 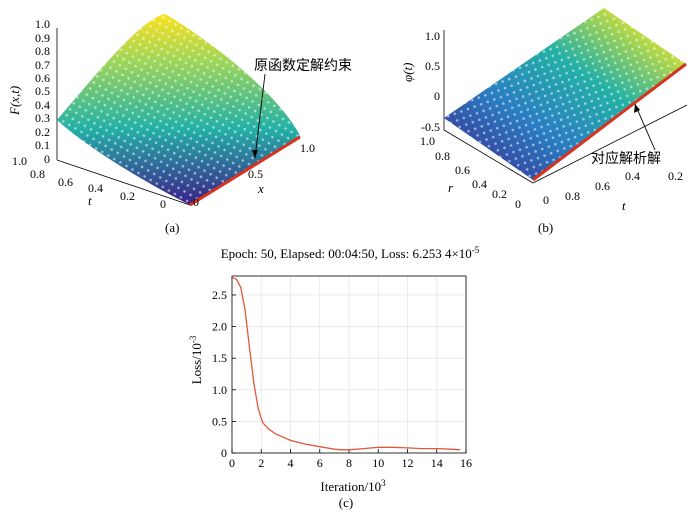 I want to click on t-tick-b: 0.4, so click(x=632, y=176).